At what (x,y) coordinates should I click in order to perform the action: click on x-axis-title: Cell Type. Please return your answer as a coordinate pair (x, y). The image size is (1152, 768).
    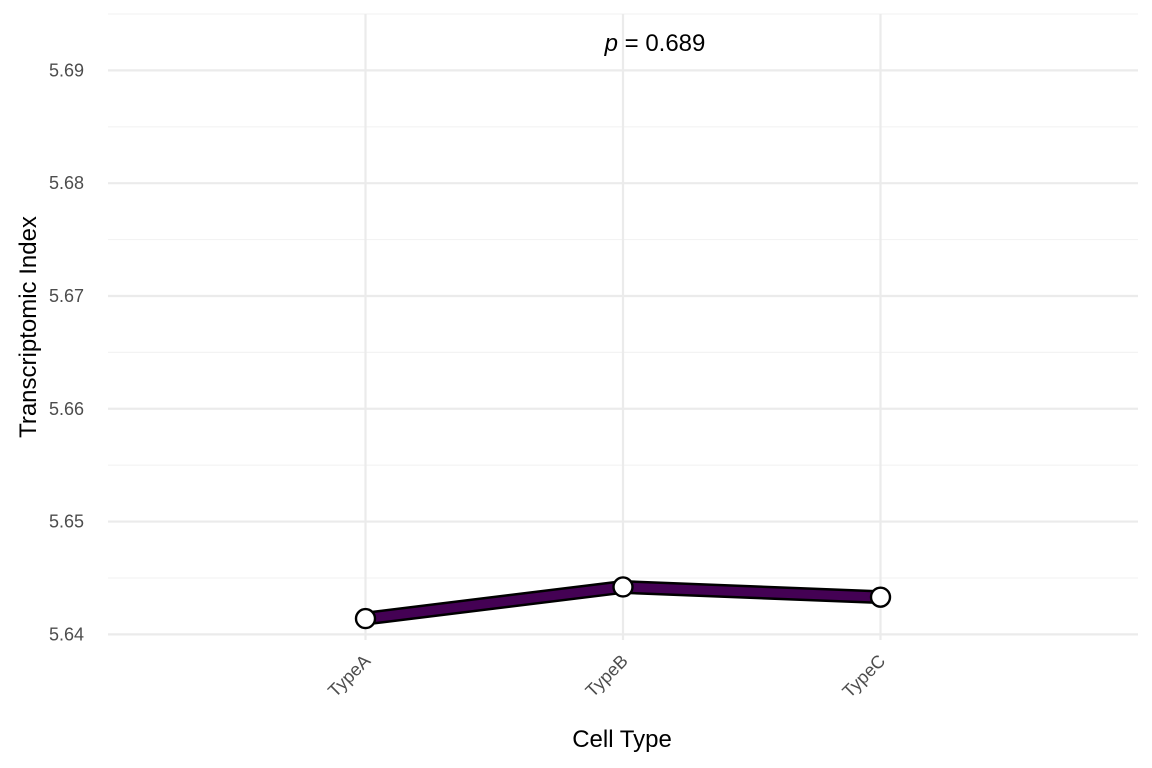
    Looking at the image, I should click on (622, 739).